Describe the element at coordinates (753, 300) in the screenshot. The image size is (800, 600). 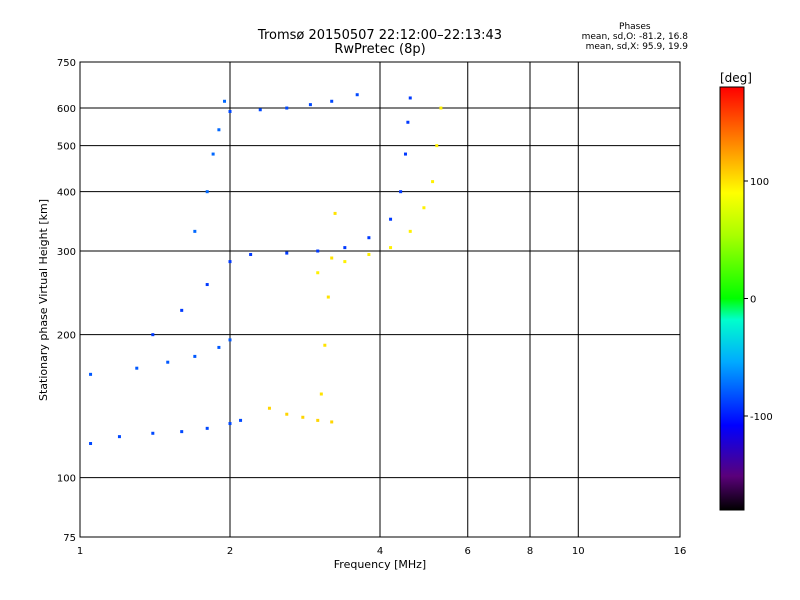
I see `colorbar-tick-label: 0` at that location.